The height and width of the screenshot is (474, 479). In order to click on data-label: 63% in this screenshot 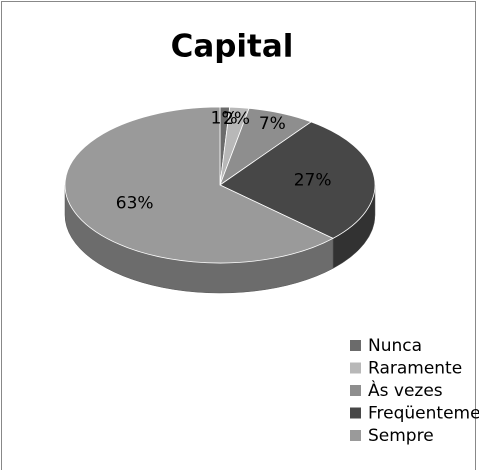, I will do `click(135, 204)`.